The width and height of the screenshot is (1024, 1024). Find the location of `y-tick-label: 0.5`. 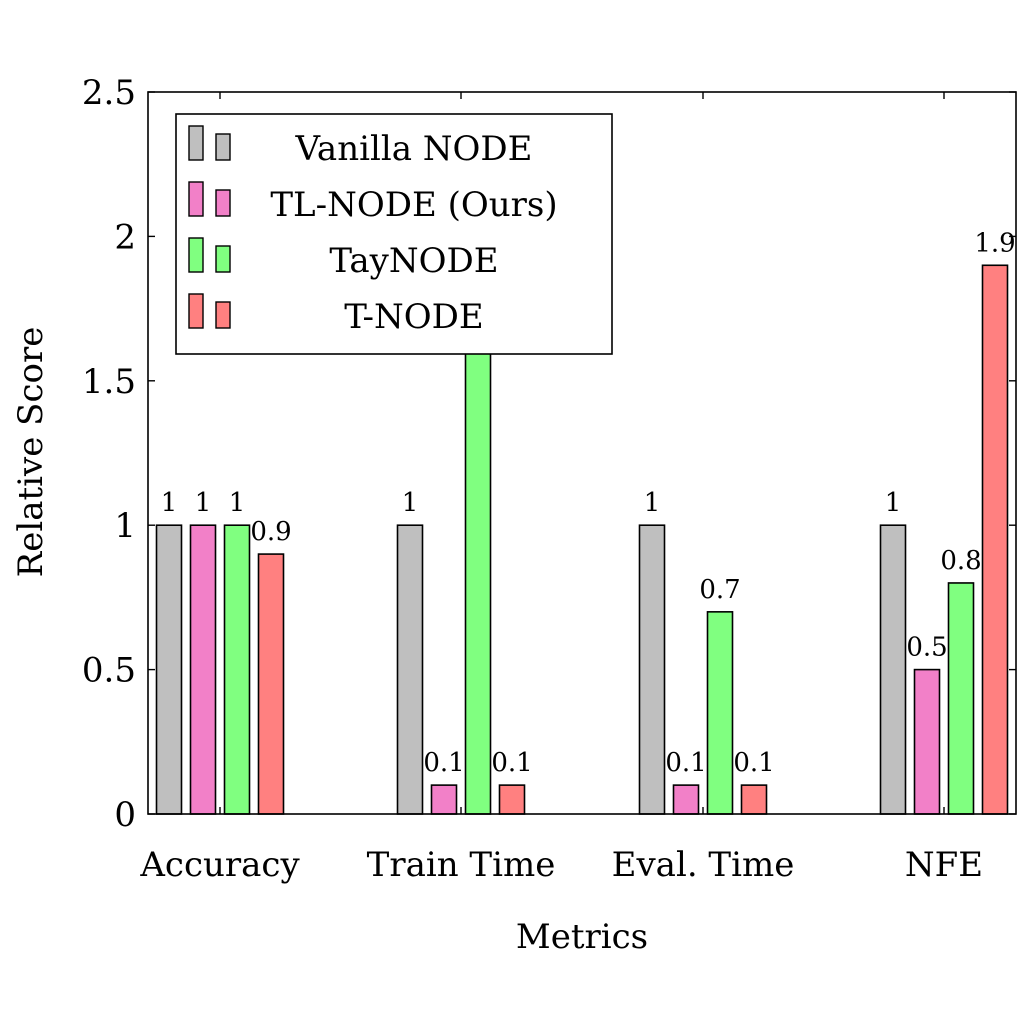

y-tick-label: 0.5 is located at coordinates (109, 671).